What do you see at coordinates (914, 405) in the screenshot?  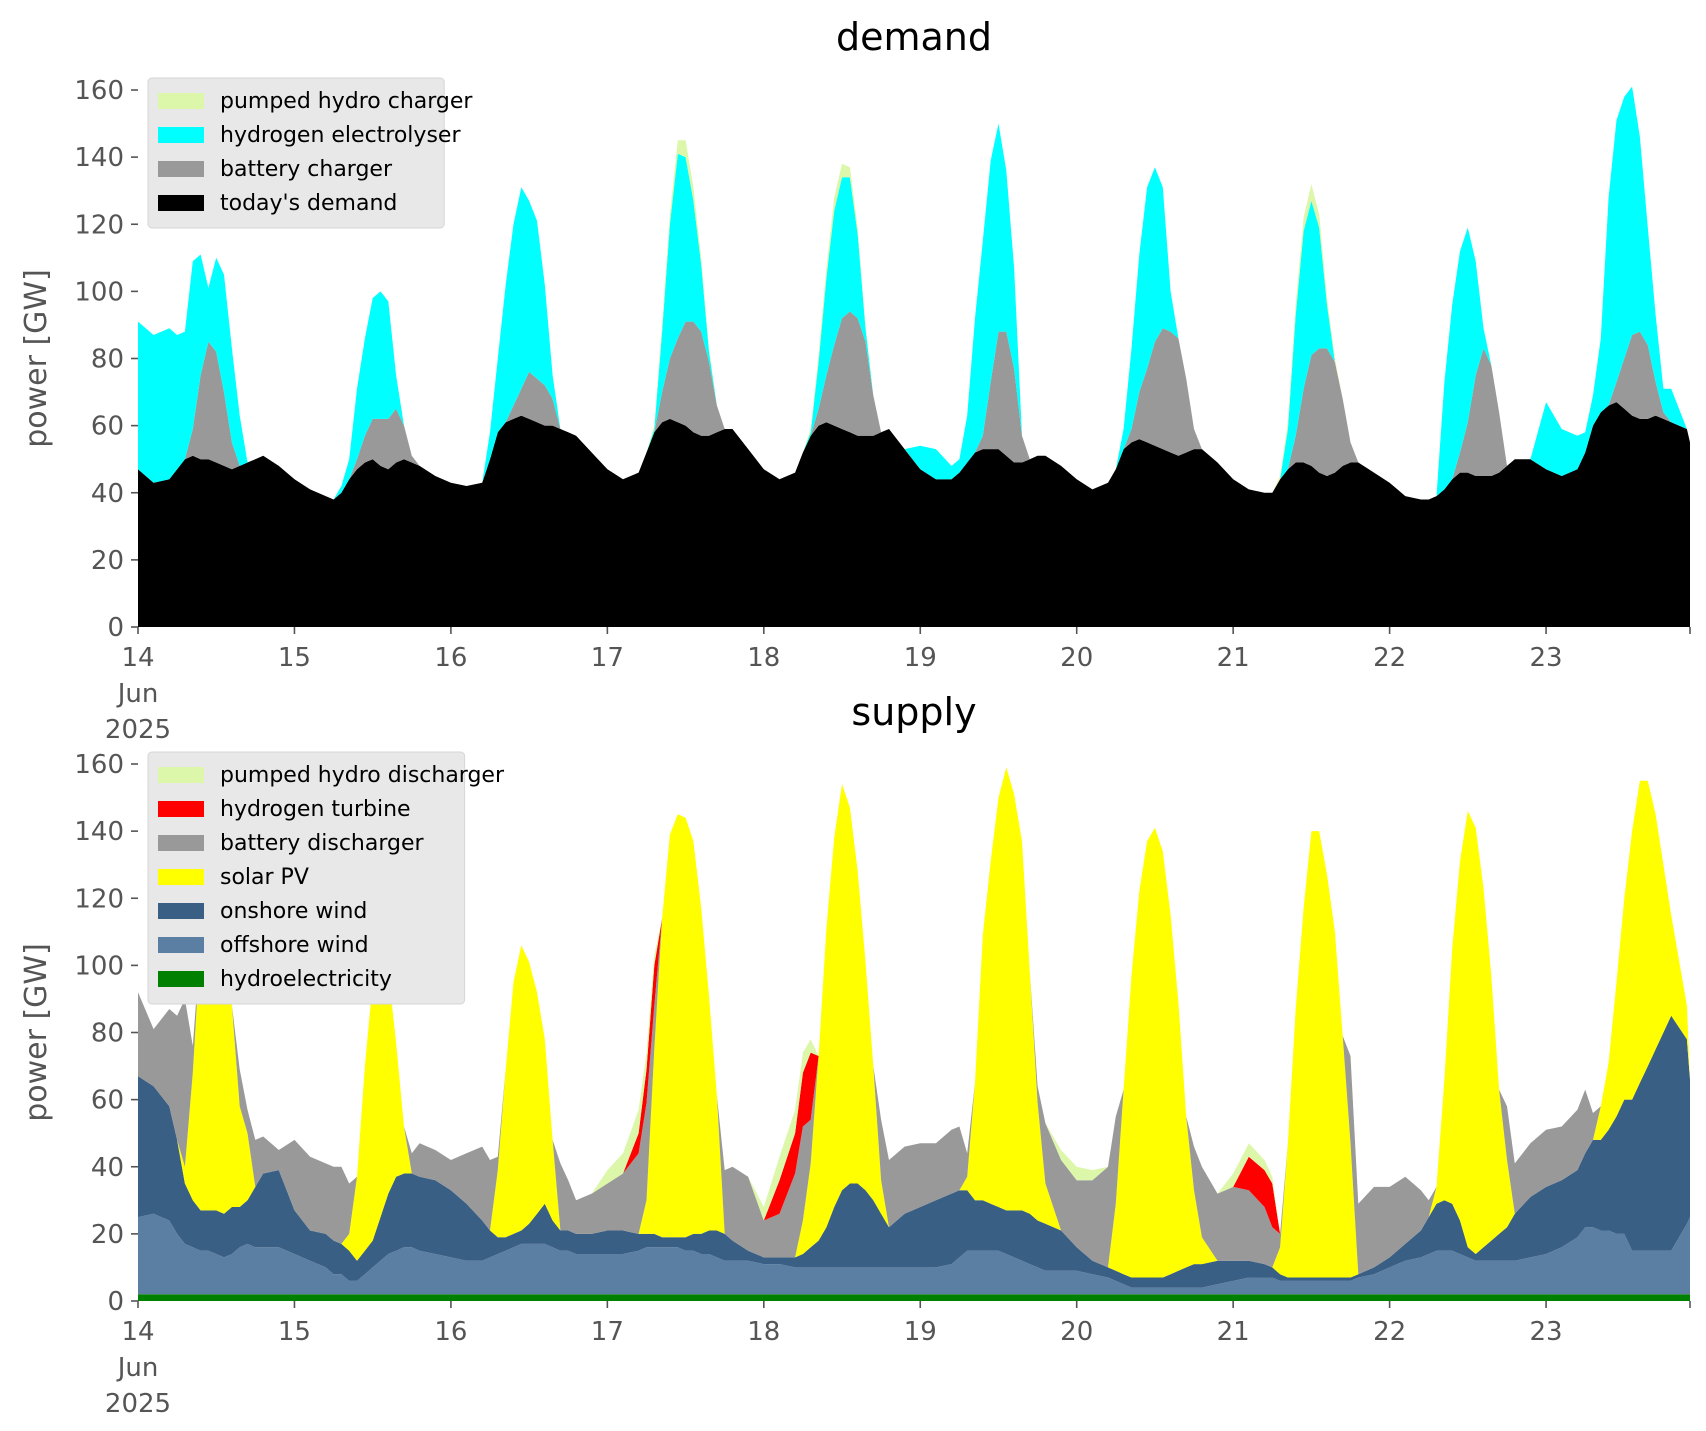 I see `area-battery-charger` at bounding box center [914, 405].